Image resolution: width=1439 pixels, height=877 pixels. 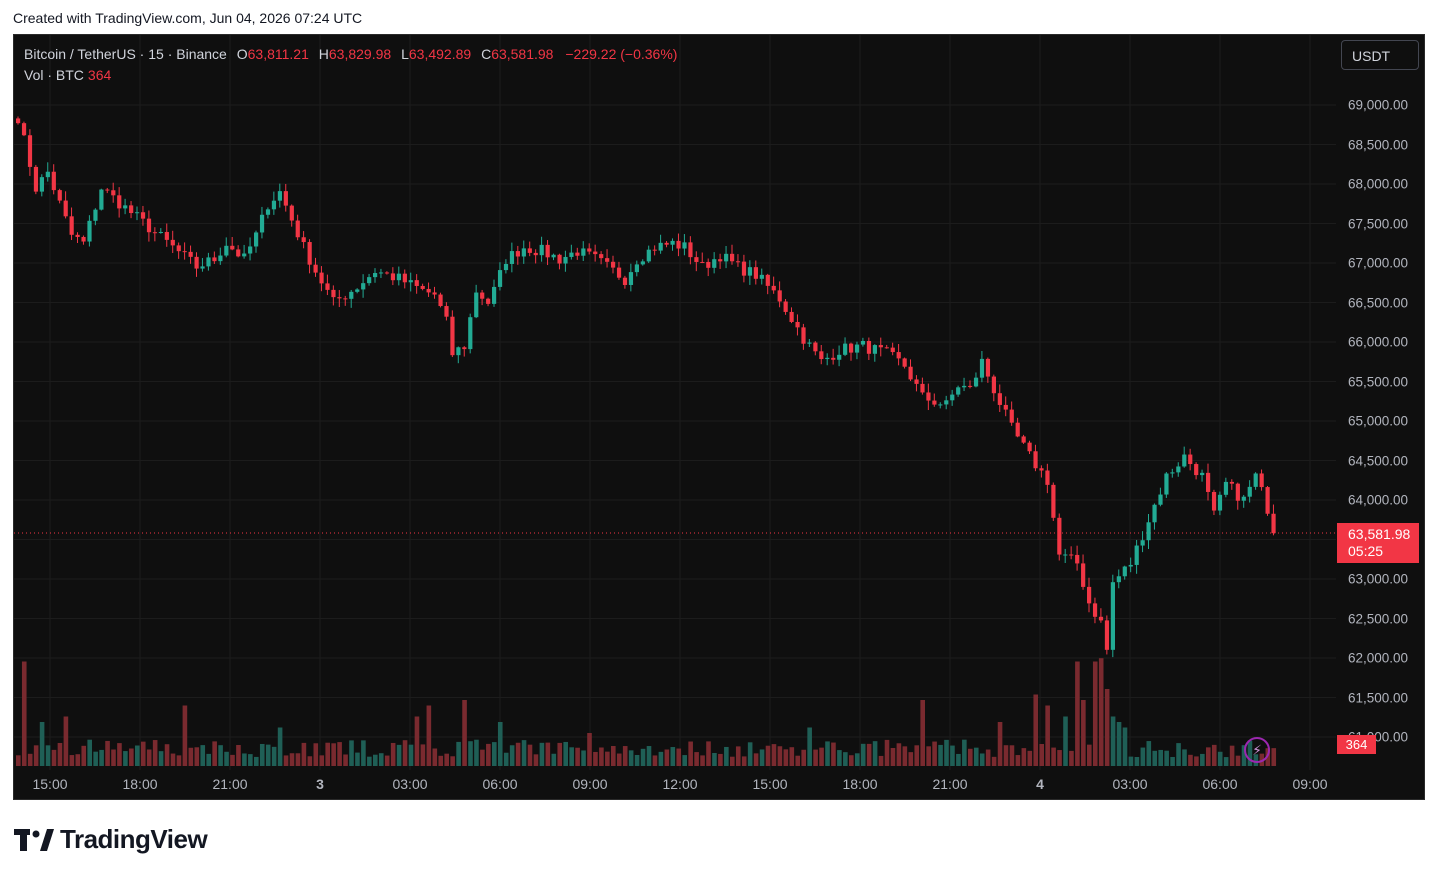 I want to click on time-axis-tick: 15:00, so click(x=50, y=784).